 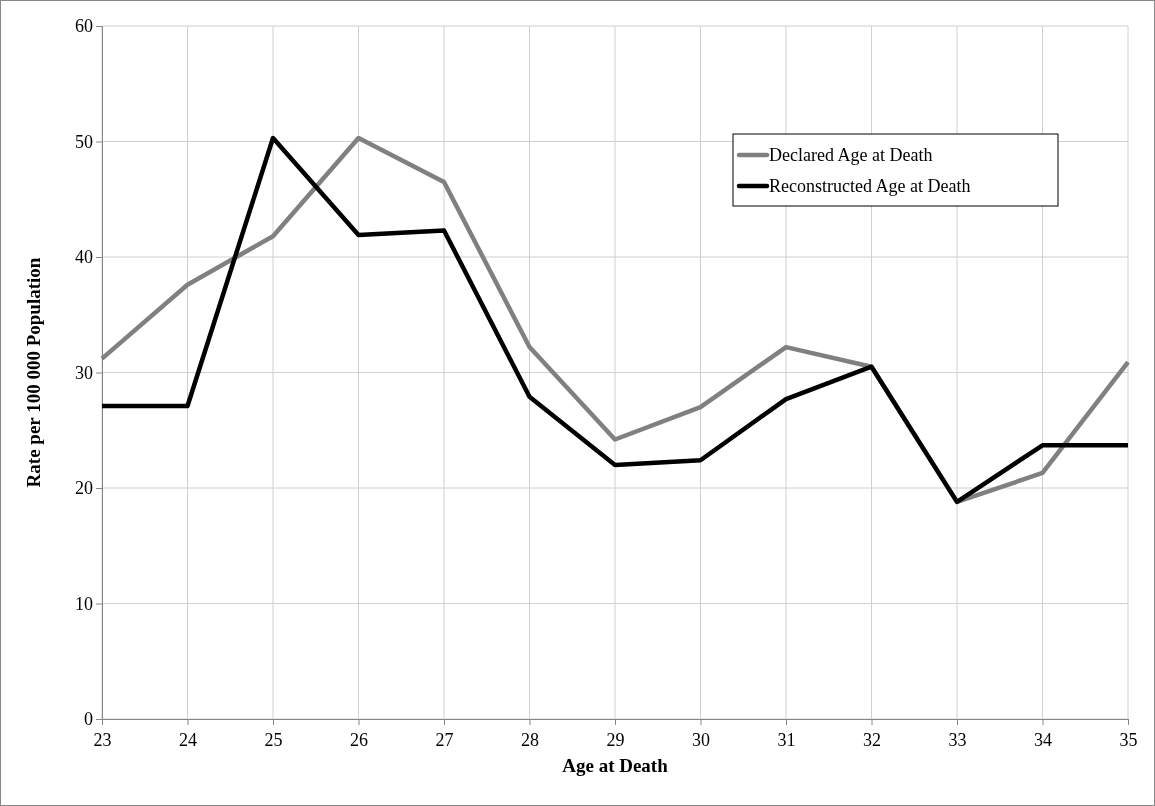 What do you see at coordinates (615, 765) in the screenshot?
I see `x-axis-title: Age at Death` at bounding box center [615, 765].